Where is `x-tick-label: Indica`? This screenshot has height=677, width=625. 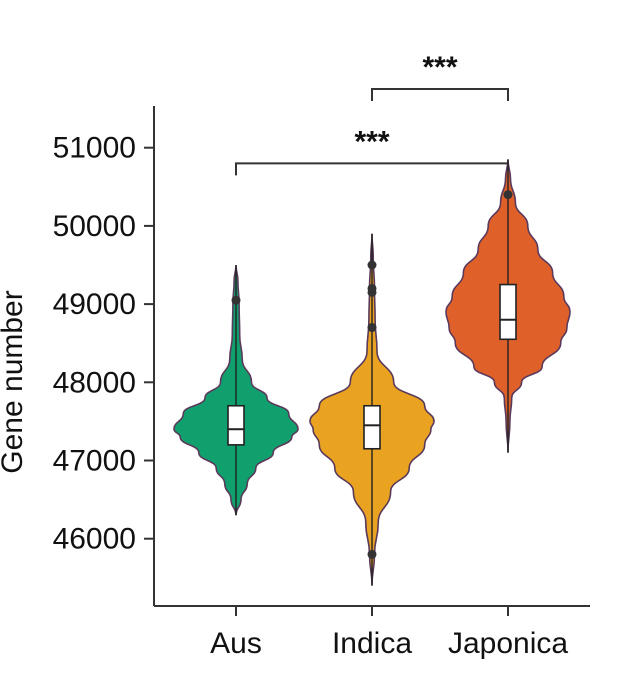 x-tick-label: Indica is located at coordinates (372, 643).